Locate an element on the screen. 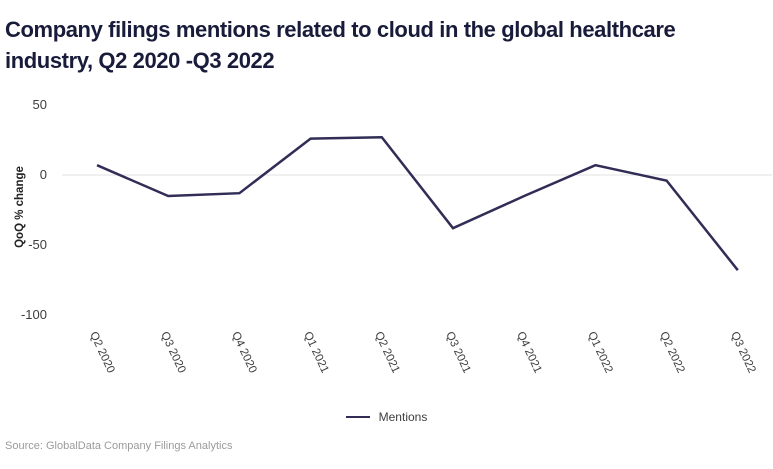 The height and width of the screenshot is (469, 773). y-tick-label: -100 is located at coordinates (33, 314).